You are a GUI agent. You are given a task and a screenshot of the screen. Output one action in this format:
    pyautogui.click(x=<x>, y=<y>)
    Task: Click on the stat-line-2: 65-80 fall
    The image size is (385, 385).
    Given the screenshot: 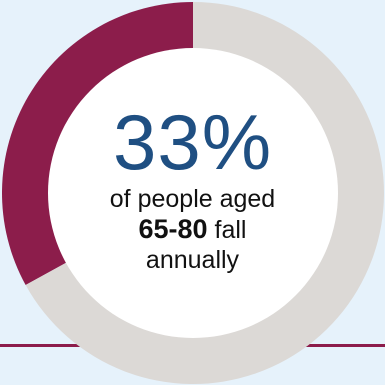 What is the action you would take?
    pyautogui.click(x=192, y=229)
    